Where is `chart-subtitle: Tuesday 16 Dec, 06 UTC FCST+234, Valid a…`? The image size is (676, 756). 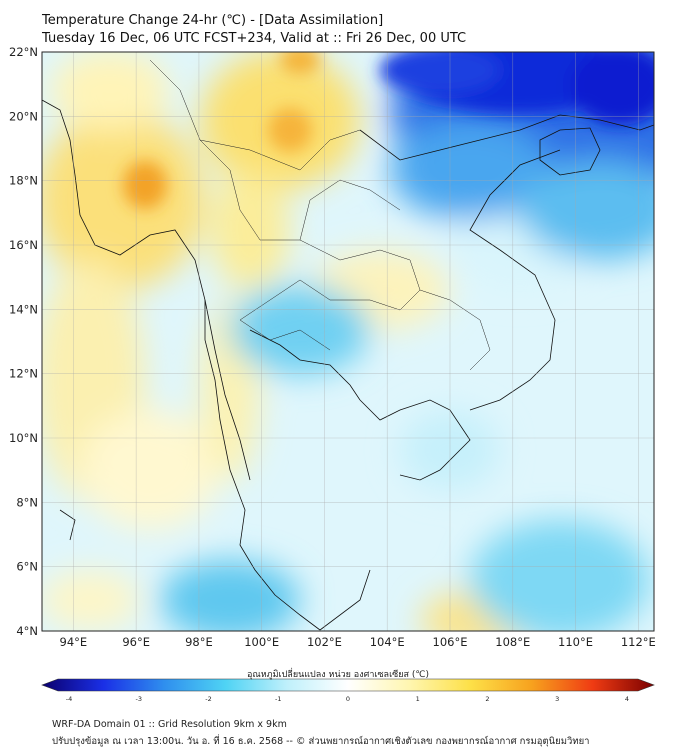
chart-subtitle: Tuesday 16 Dec, 06 UTC FCST+234, Valid a… is located at coordinates (254, 38).